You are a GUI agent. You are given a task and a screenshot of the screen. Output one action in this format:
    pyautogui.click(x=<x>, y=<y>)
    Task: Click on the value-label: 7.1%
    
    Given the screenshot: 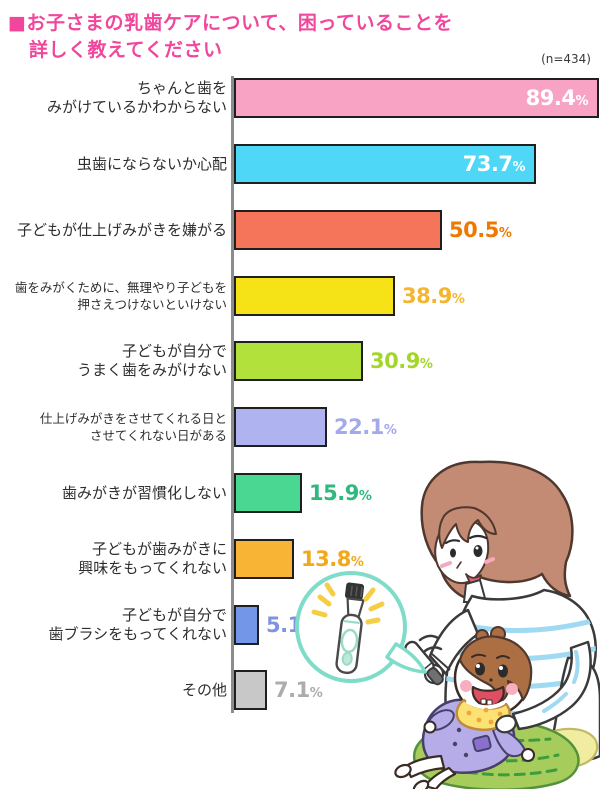 What is the action you would take?
    pyautogui.click(x=298, y=690)
    